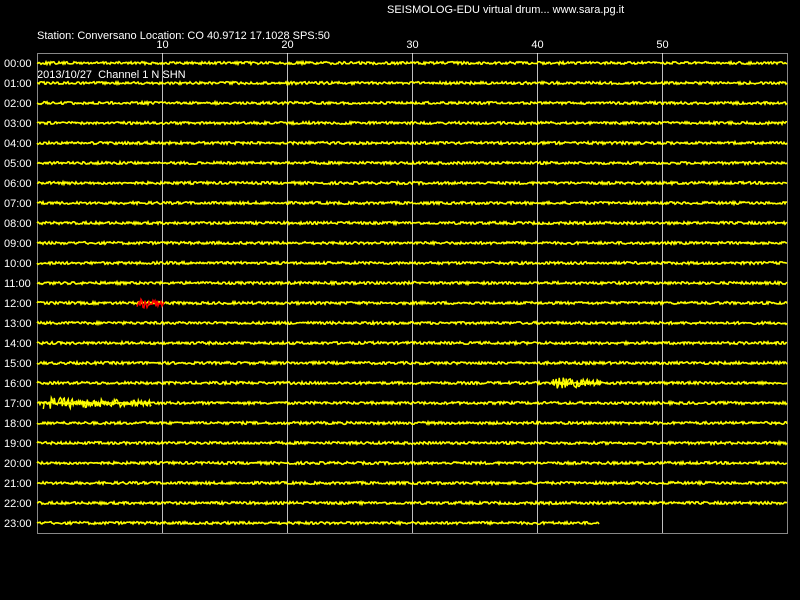 The image size is (800, 600). Describe the element at coordinates (18, 484) in the screenshot. I see `hour-label: 21:00` at that location.